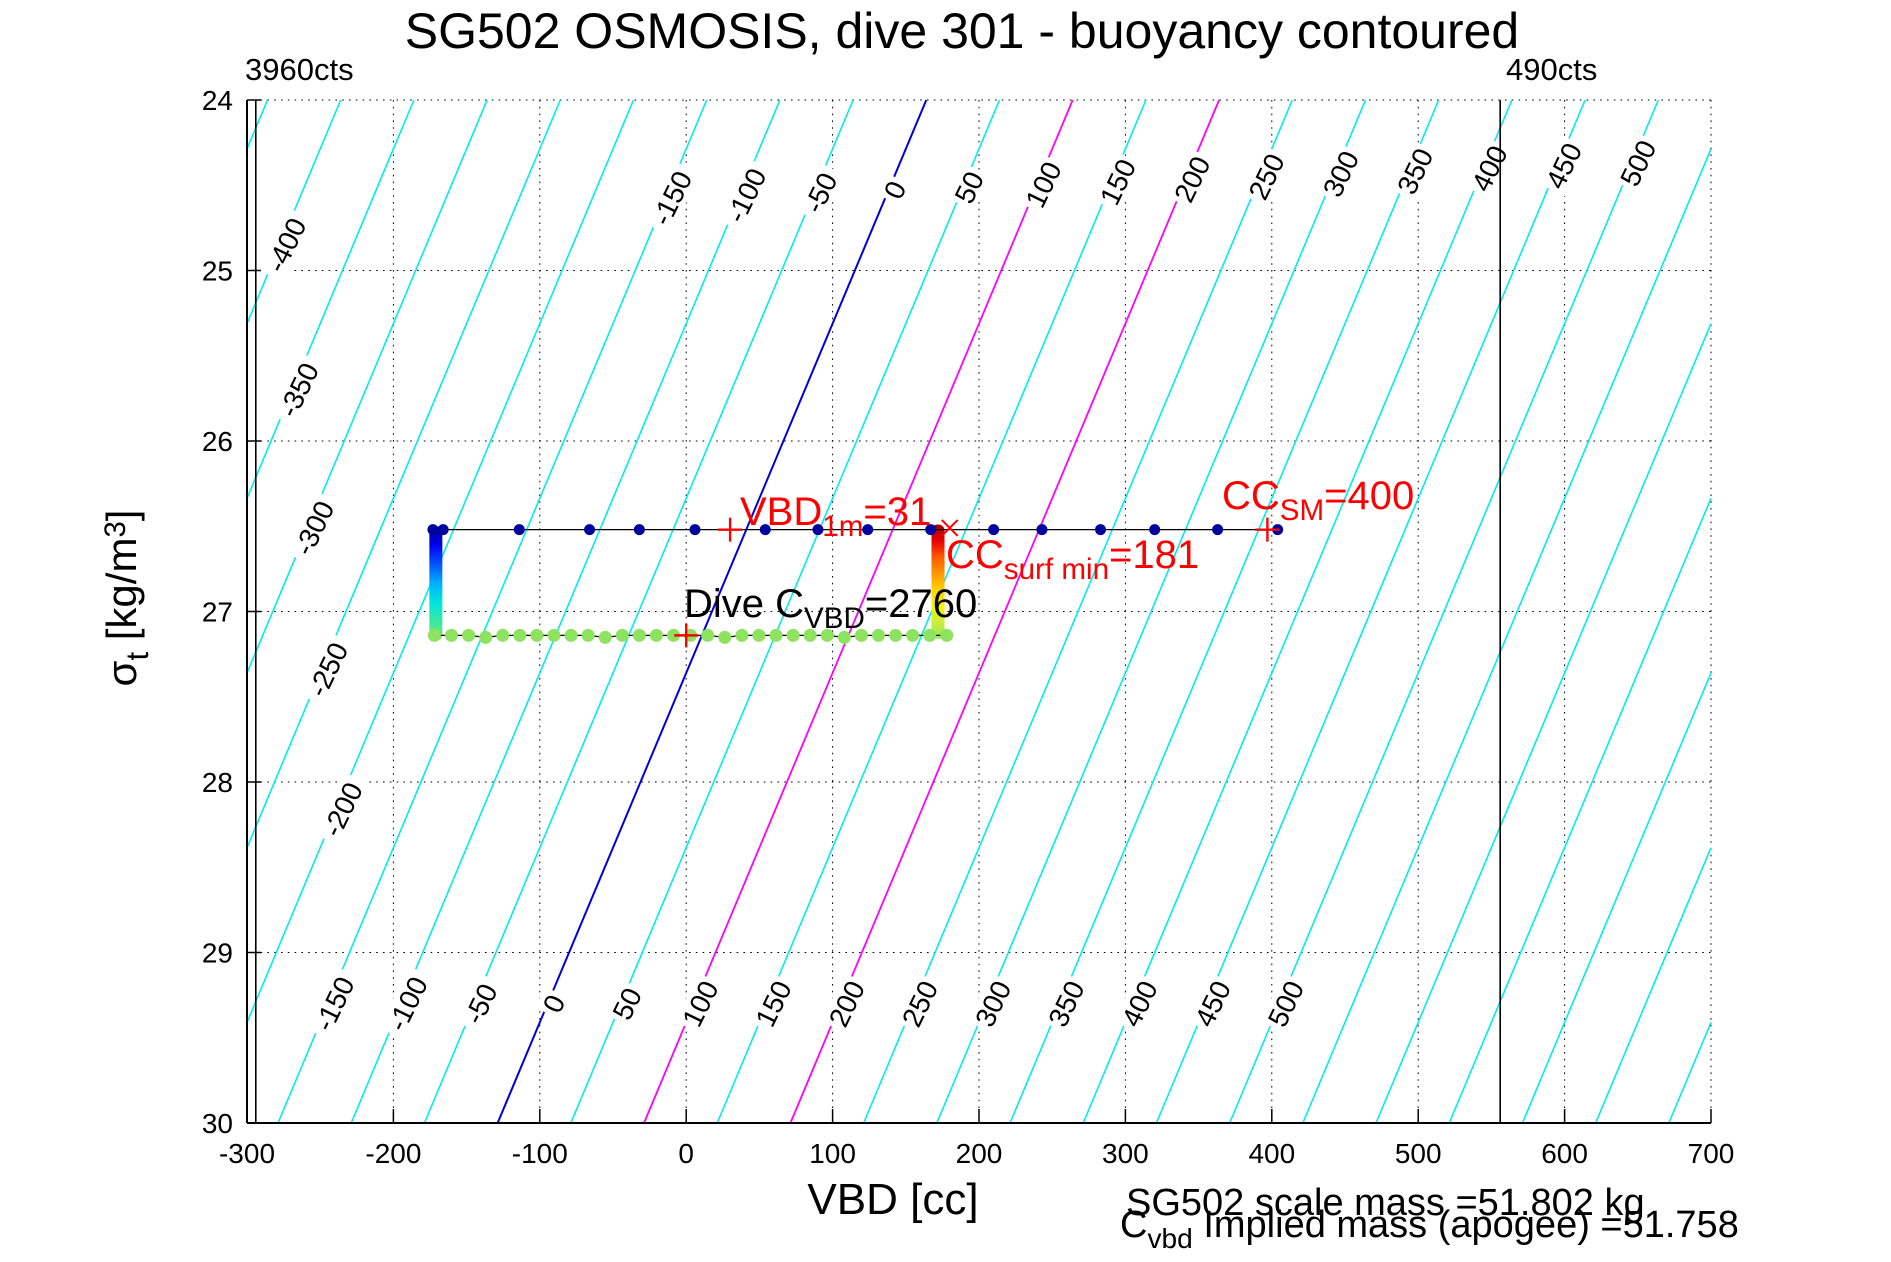 Image resolution: width=1891 pixels, height=1262 pixels. What do you see at coordinates (1066, 1003) in the screenshot?
I see `contour-label: 350` at bounding box center [1066, 1003].